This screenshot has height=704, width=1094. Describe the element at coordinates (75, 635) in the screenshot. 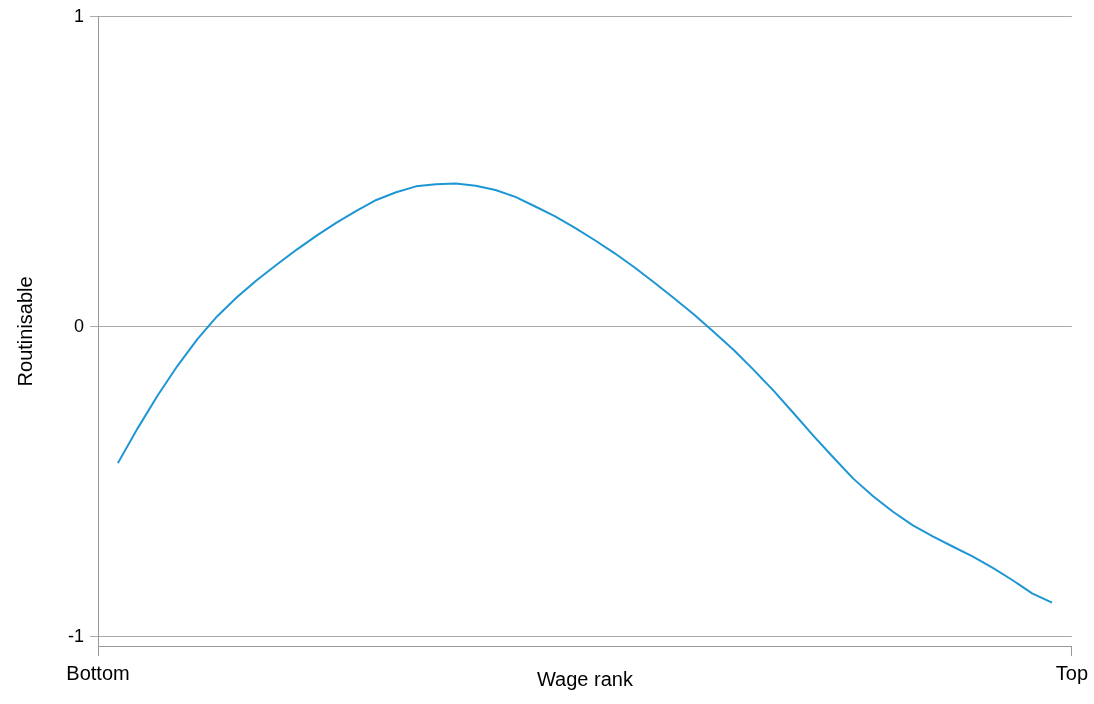

I see `y-tick-label: -1` at that location.